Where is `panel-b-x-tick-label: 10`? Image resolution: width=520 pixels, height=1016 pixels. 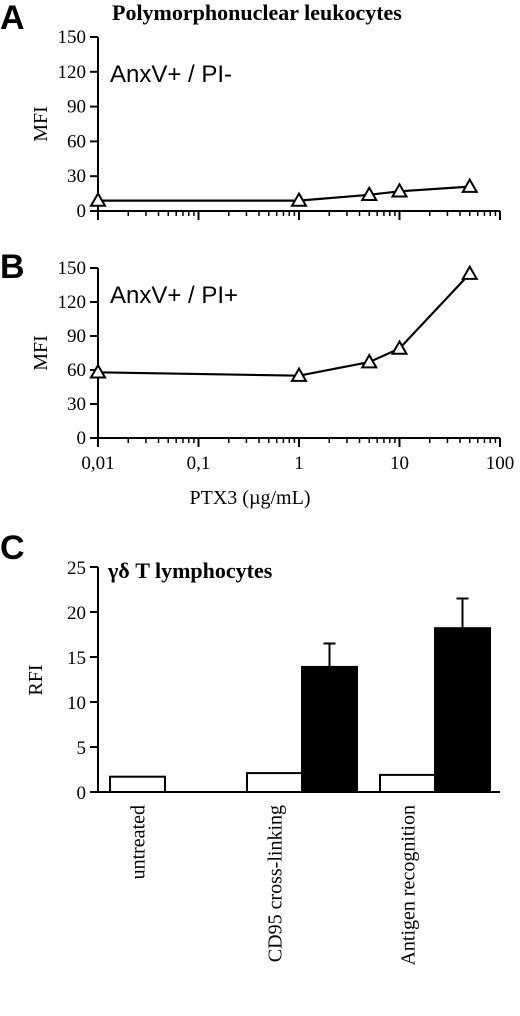
panel-b-x-tick-label: 10 is located at coordinates (399, 463).